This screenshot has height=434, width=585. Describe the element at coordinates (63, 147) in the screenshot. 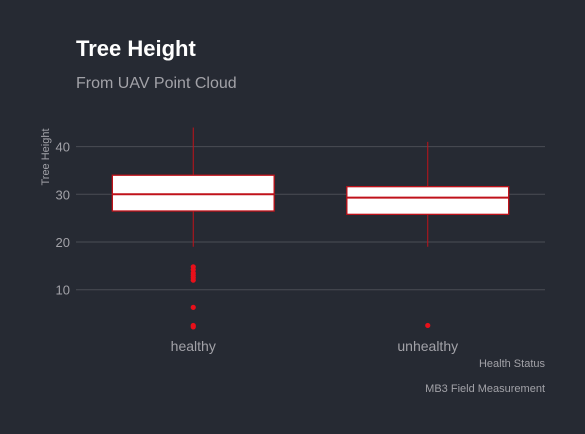

I see `y-tick-label-40: 40` at that location.